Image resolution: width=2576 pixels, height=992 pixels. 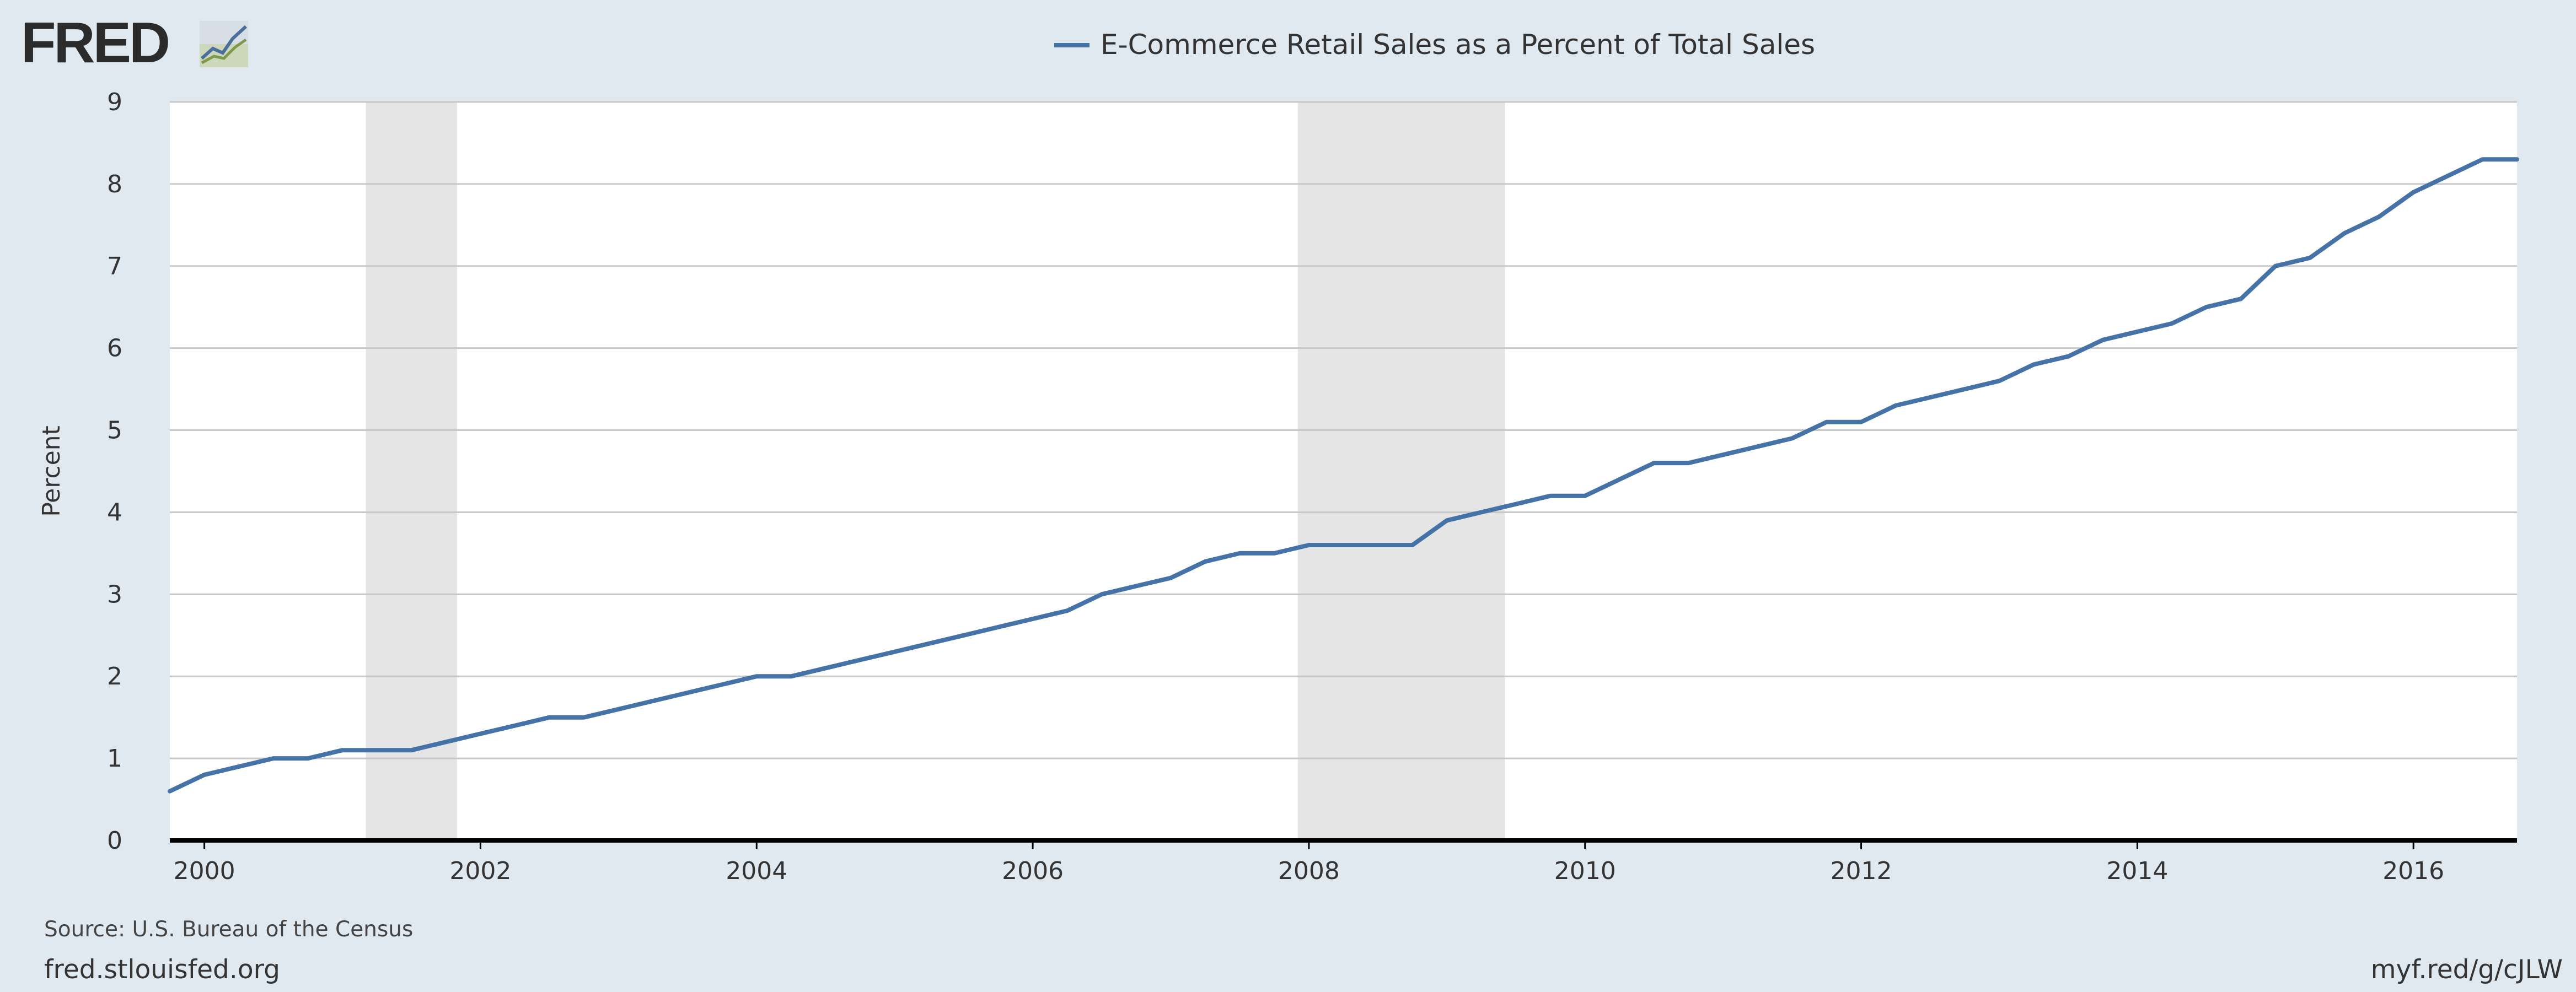 What do you see at coordinates (2413, 871) in the screenshot?
I see `x-tick-label-2016: 2016` at bounding box center [2413, 871].